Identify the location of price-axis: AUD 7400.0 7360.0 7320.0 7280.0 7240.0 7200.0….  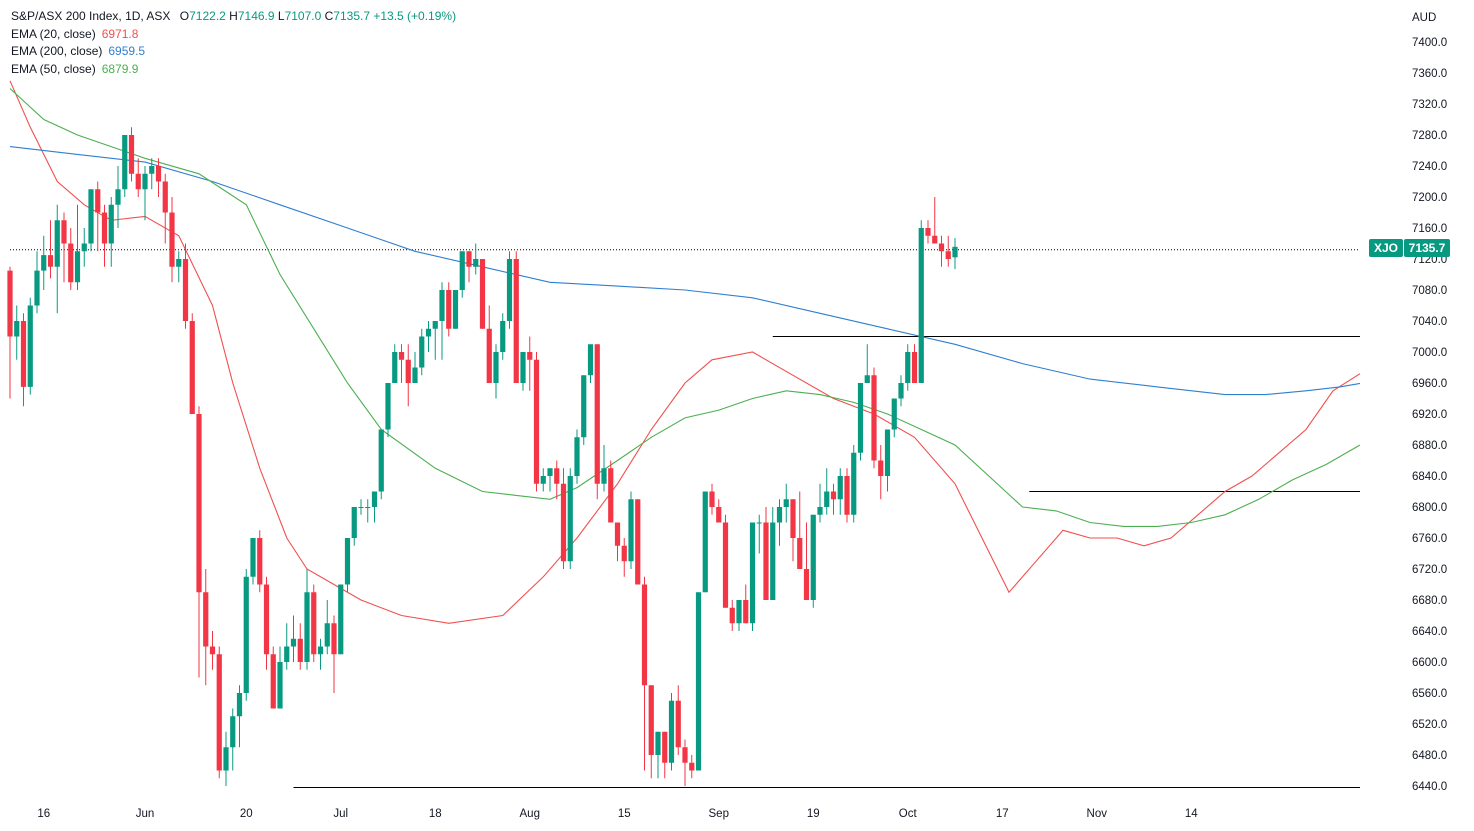
(1429, 402).